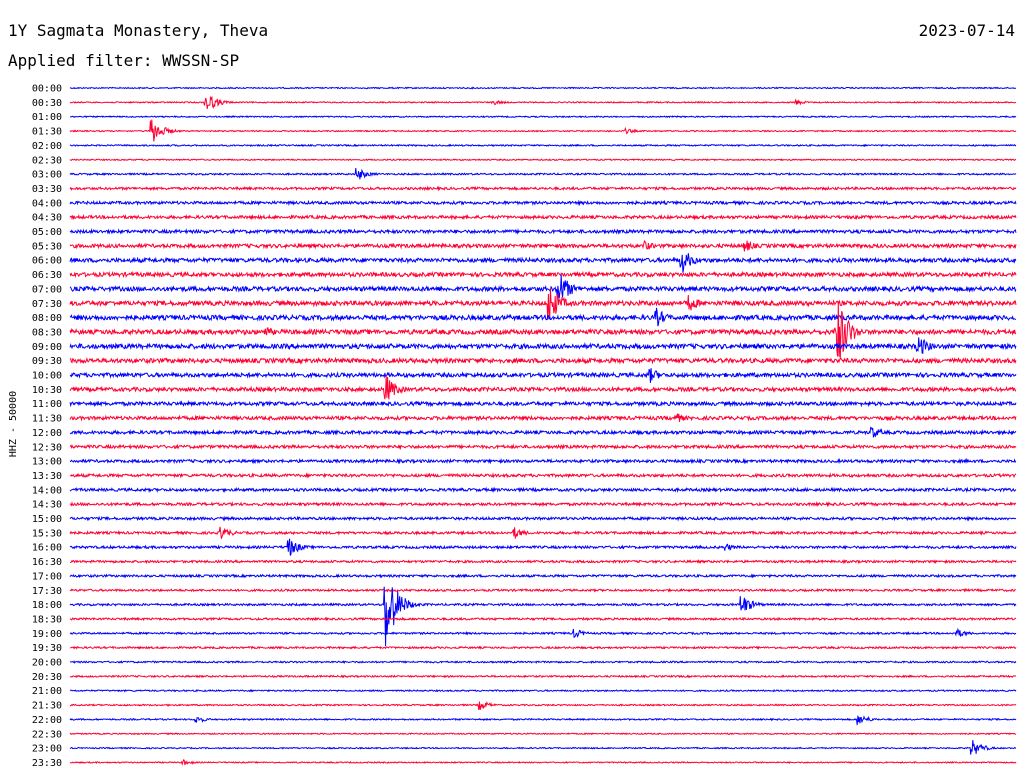 Image resolution: width=1024 pixels, height=780 pixels. Describe the element at coordinates (47, 404) in the screenshot. I see `row-time-label: 11:00` at that location.